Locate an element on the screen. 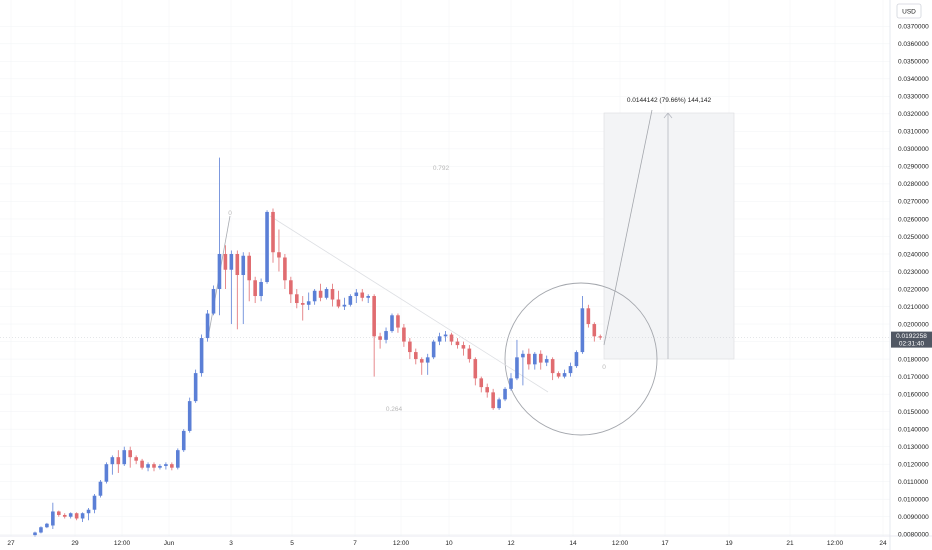 This screenshot has height=550, width=932. measure-box is located at coordinates (669, 236).